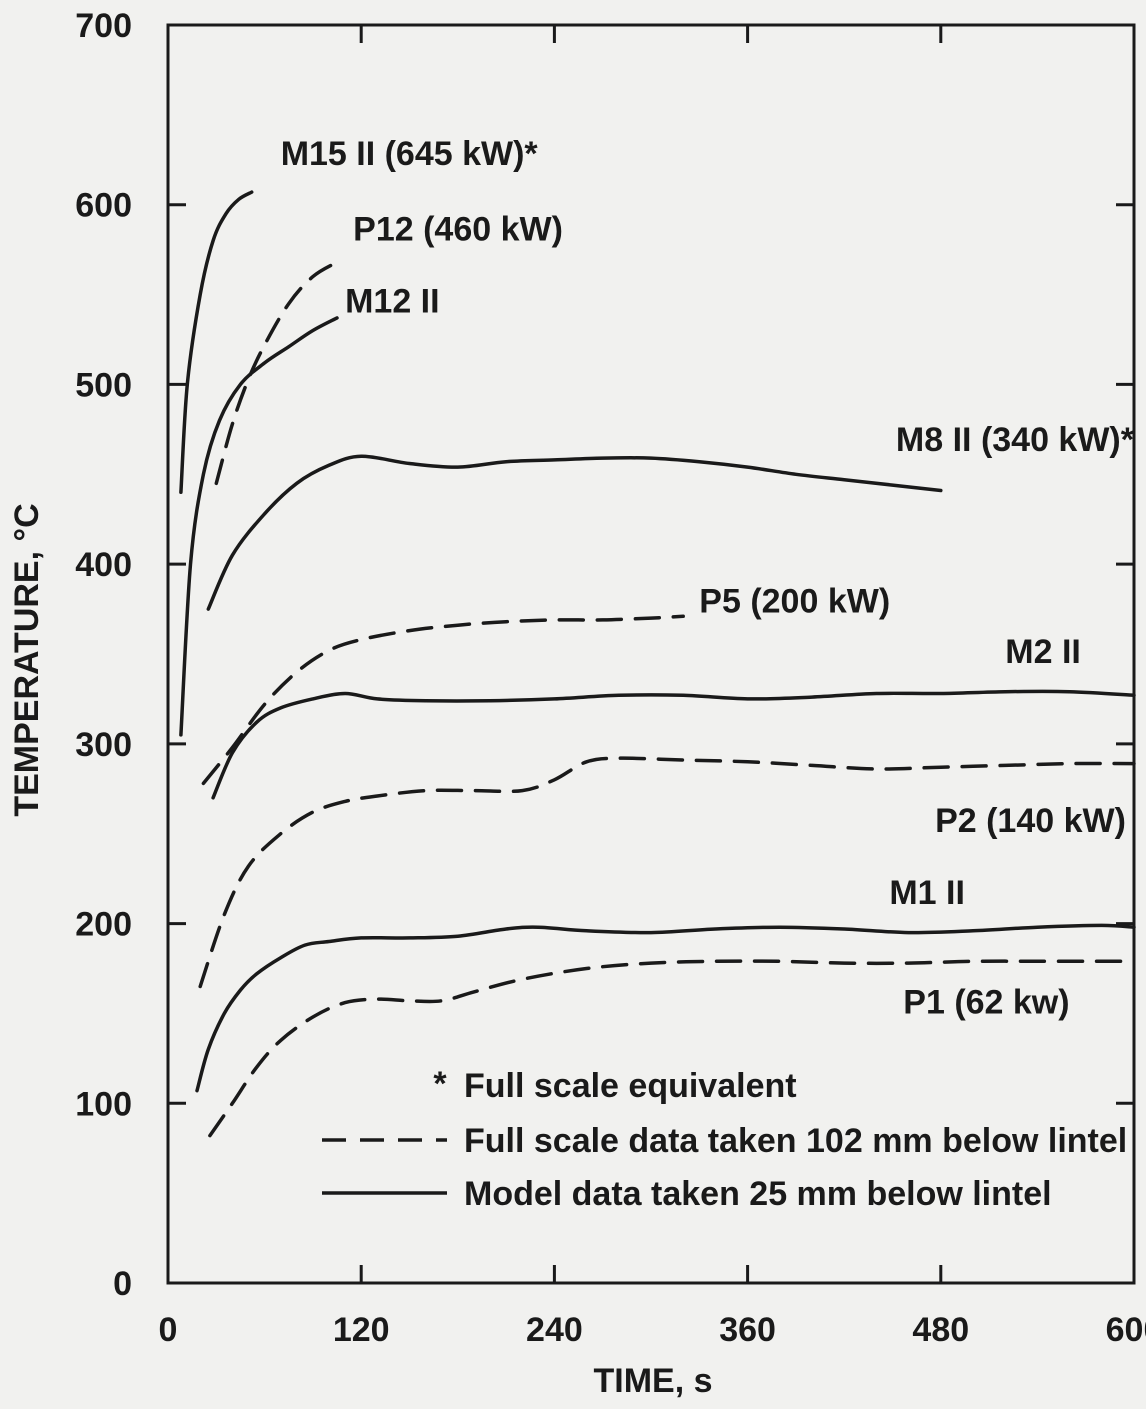 This screenshot has height=1409, width=1146. Describe the element at coordinates (1126, 1330) in the screenshot. I see `x-tick-label: 600` at that location.